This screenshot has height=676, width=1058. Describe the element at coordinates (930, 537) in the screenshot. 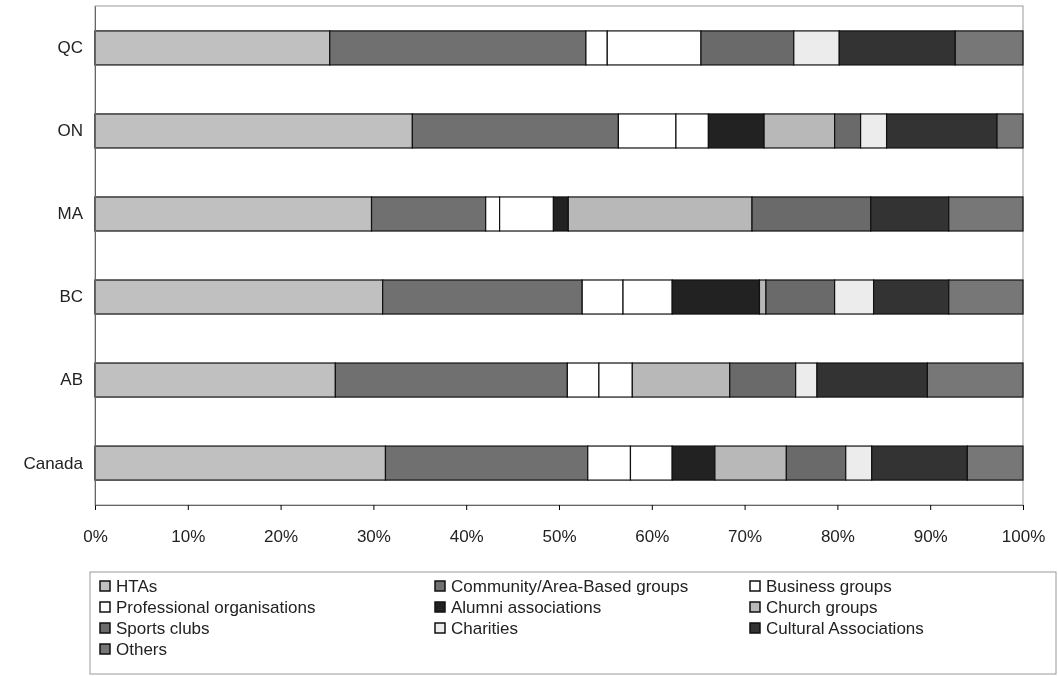

I see `x-tick-label: 90%` at that location.